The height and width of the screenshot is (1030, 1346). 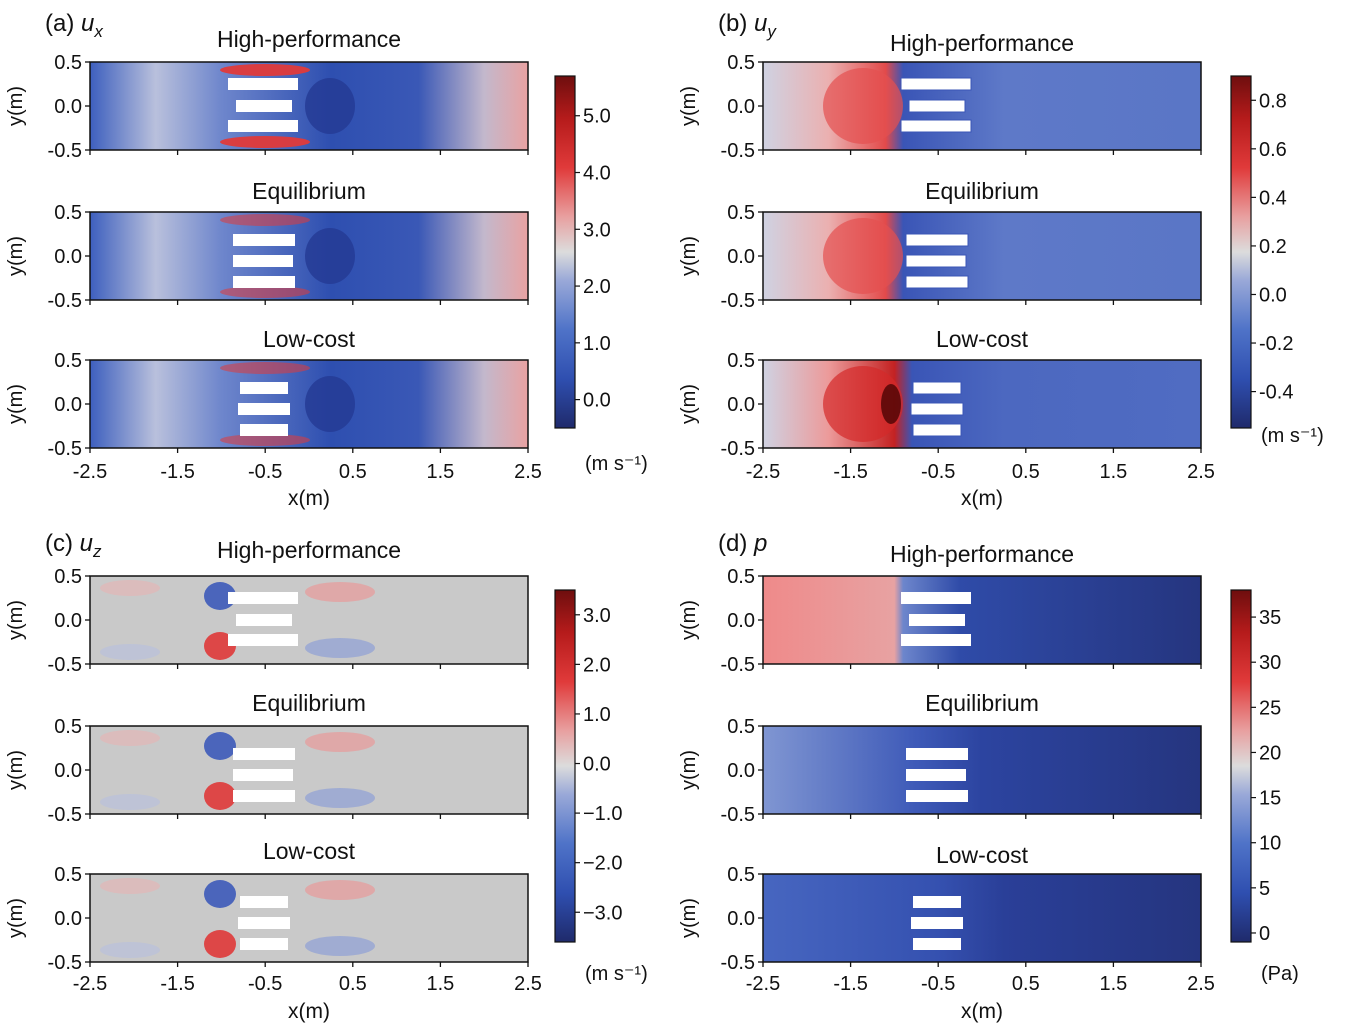 What do you see at coordinates (1277, 261) in the screenshot?
I see `colorbar: 0.8 0.6 0.4 0.2 0.0 -0.2 -0.4 (m s⁻¹)` at bounding box center [1277, 261].